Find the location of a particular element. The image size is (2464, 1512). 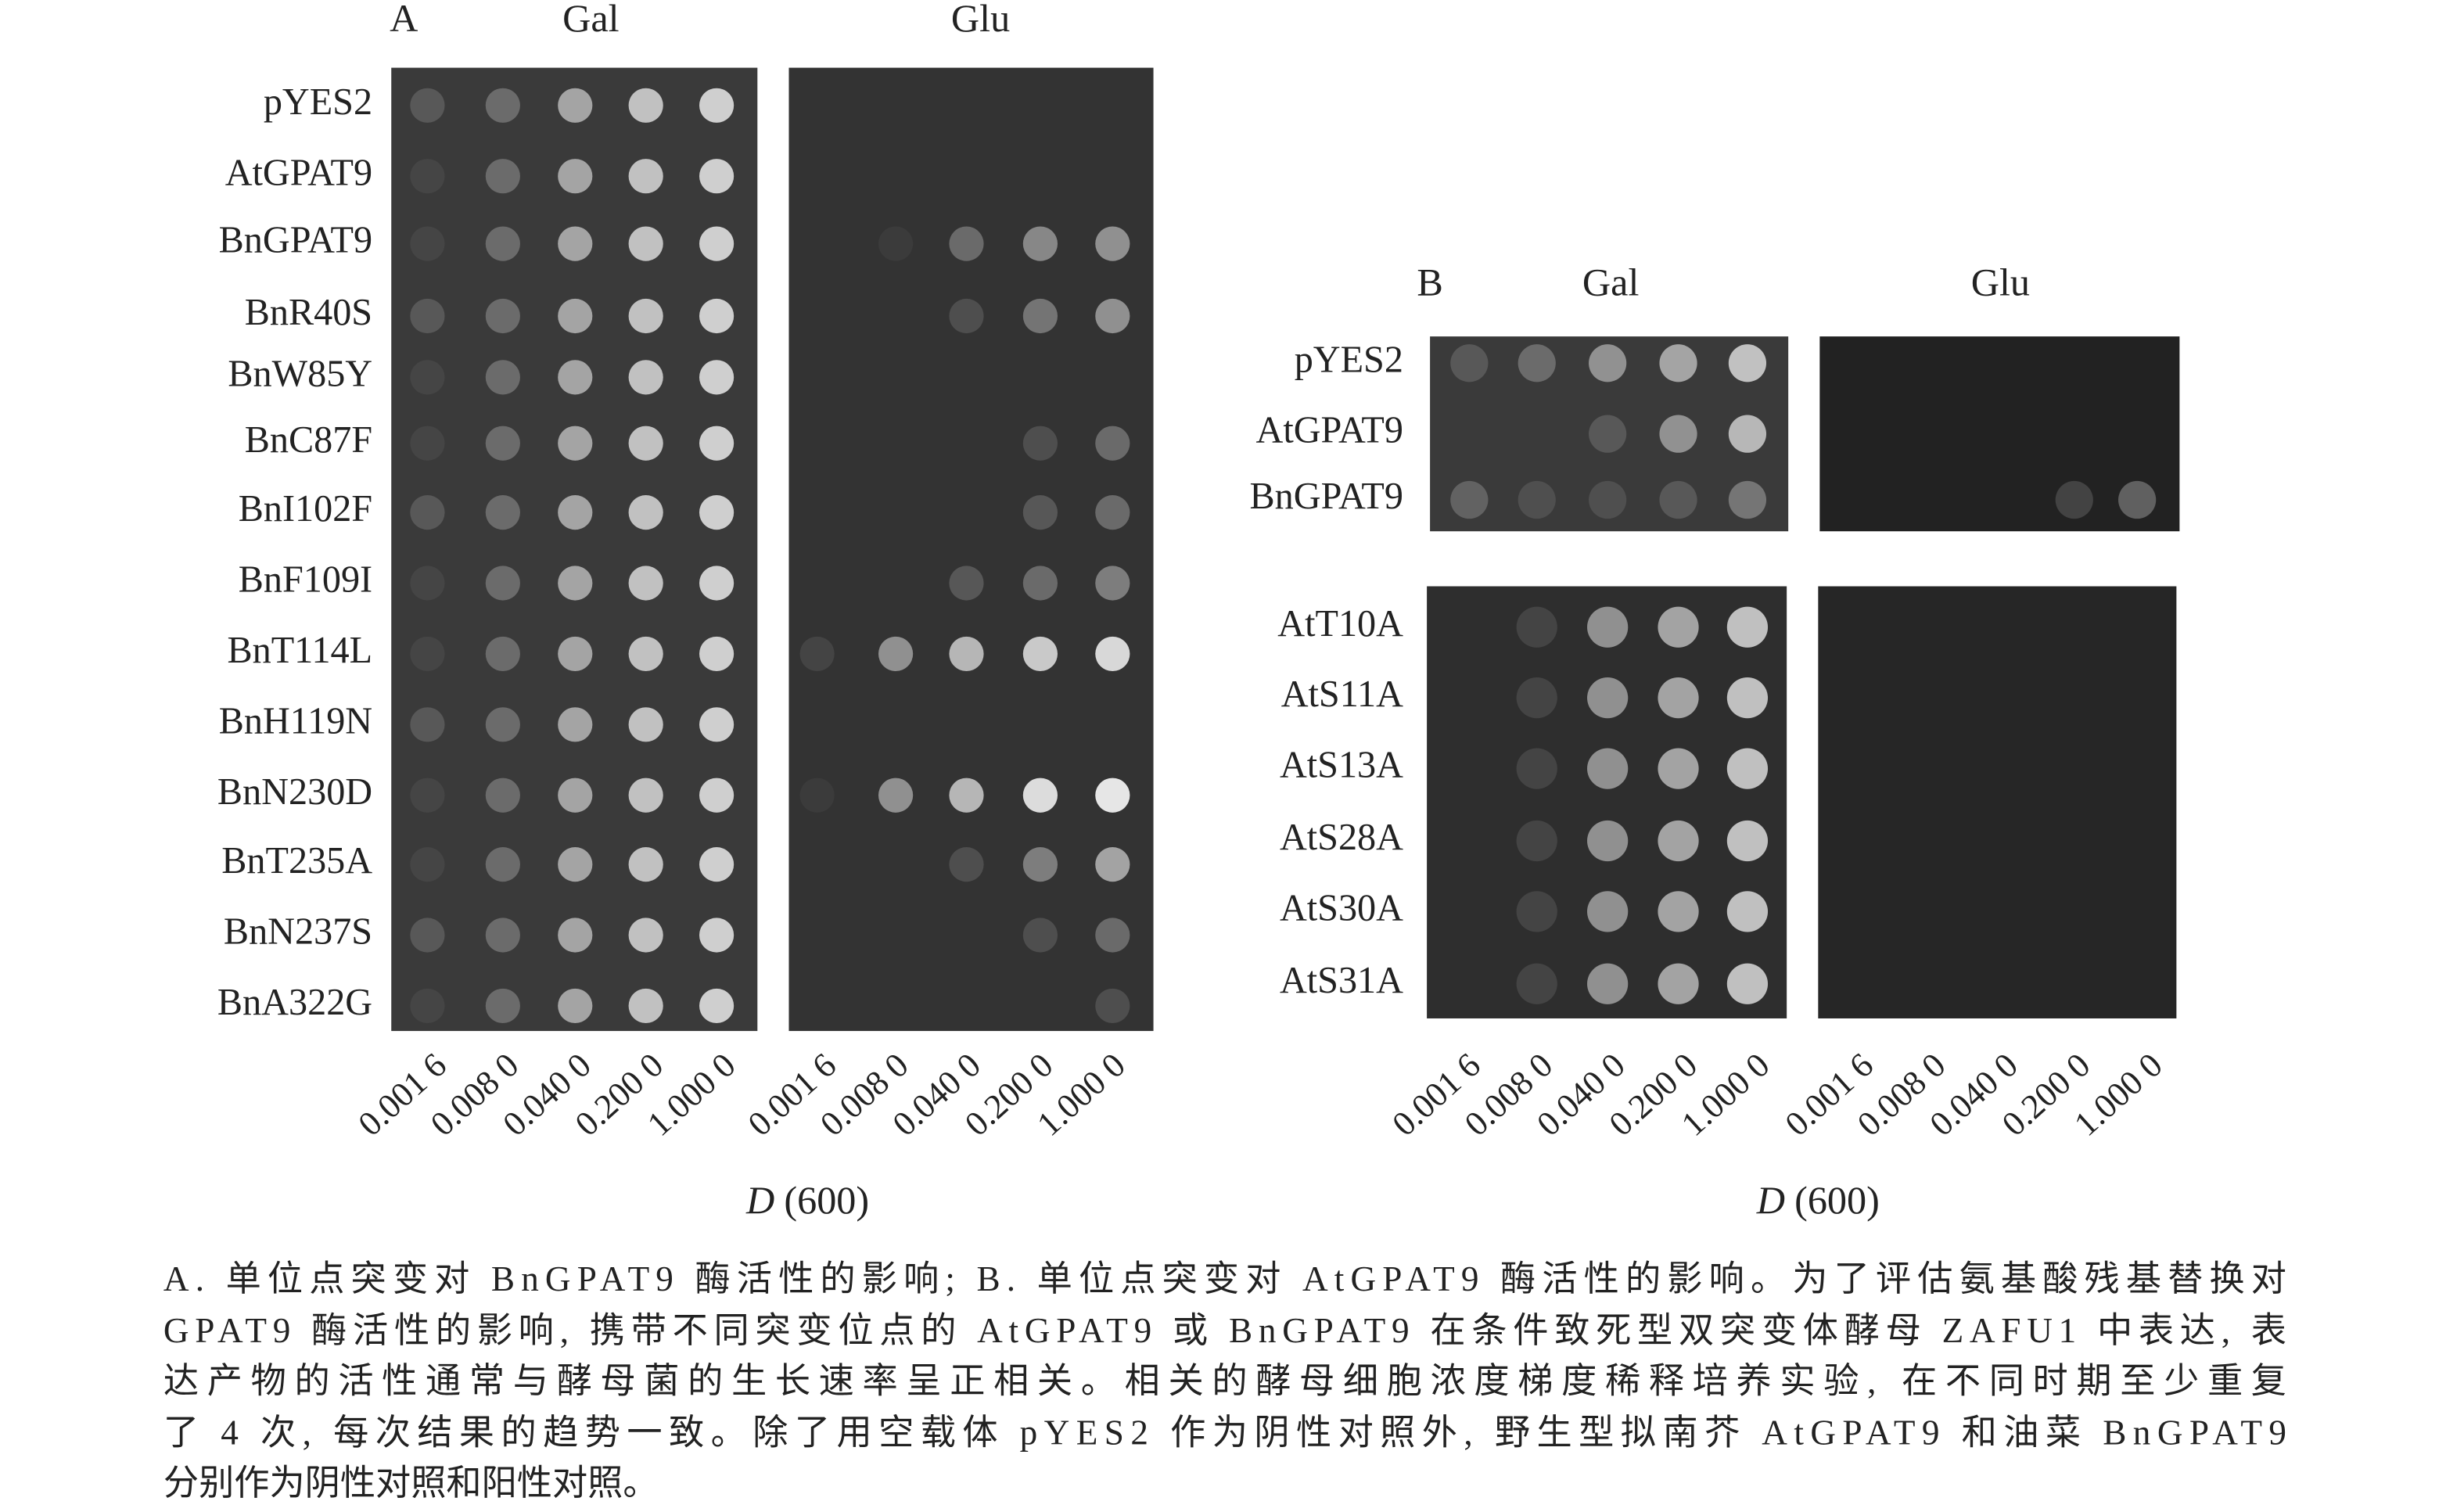

condition-label: Glu is located at coordinates (980, 20).